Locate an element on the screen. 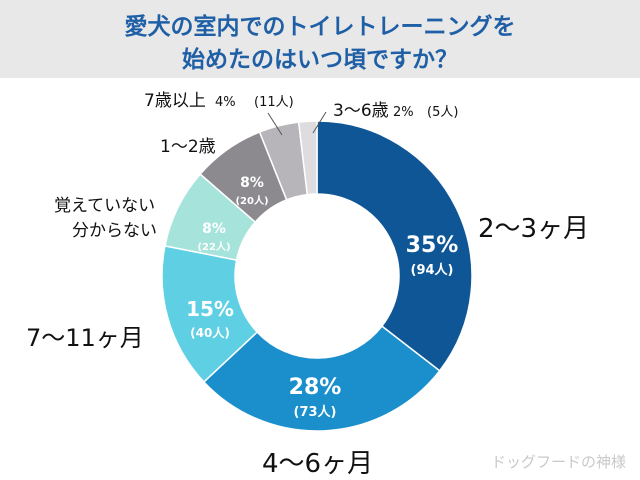 This screenshot has width=640, height=480. label-dont-remember-line-2: 分からない is located at coordinates (114, 231).